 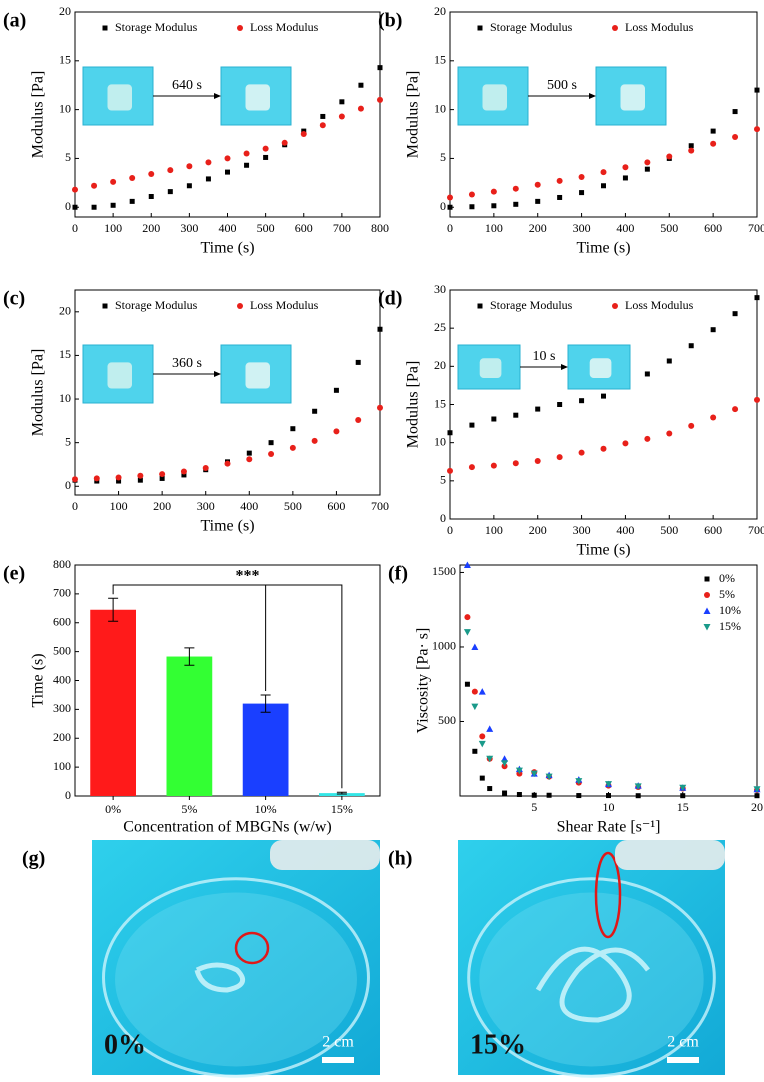 What do you see at coordinates (38, 680) in the screenshot?
I see `y-axis-title: Time (s)` at bounding box center [38, 680].